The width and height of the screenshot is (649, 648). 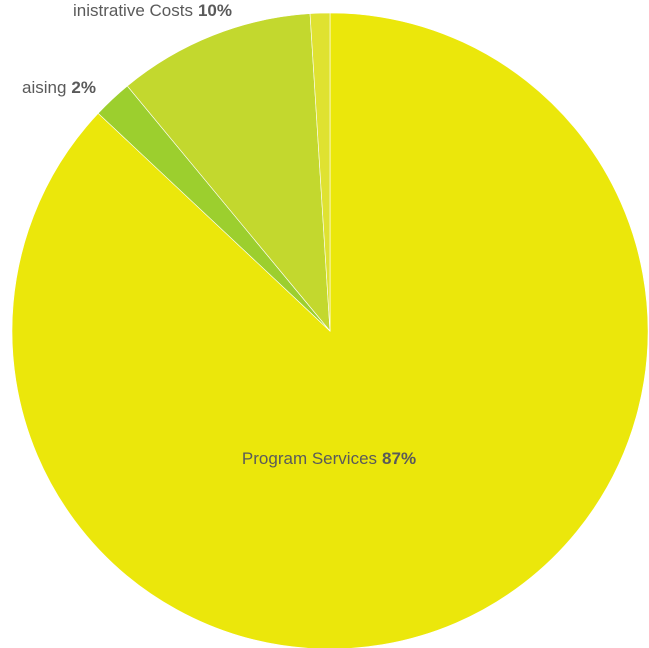 I want to click on slice-label-fundraising: aising 2%, so click(x=59, y=87).